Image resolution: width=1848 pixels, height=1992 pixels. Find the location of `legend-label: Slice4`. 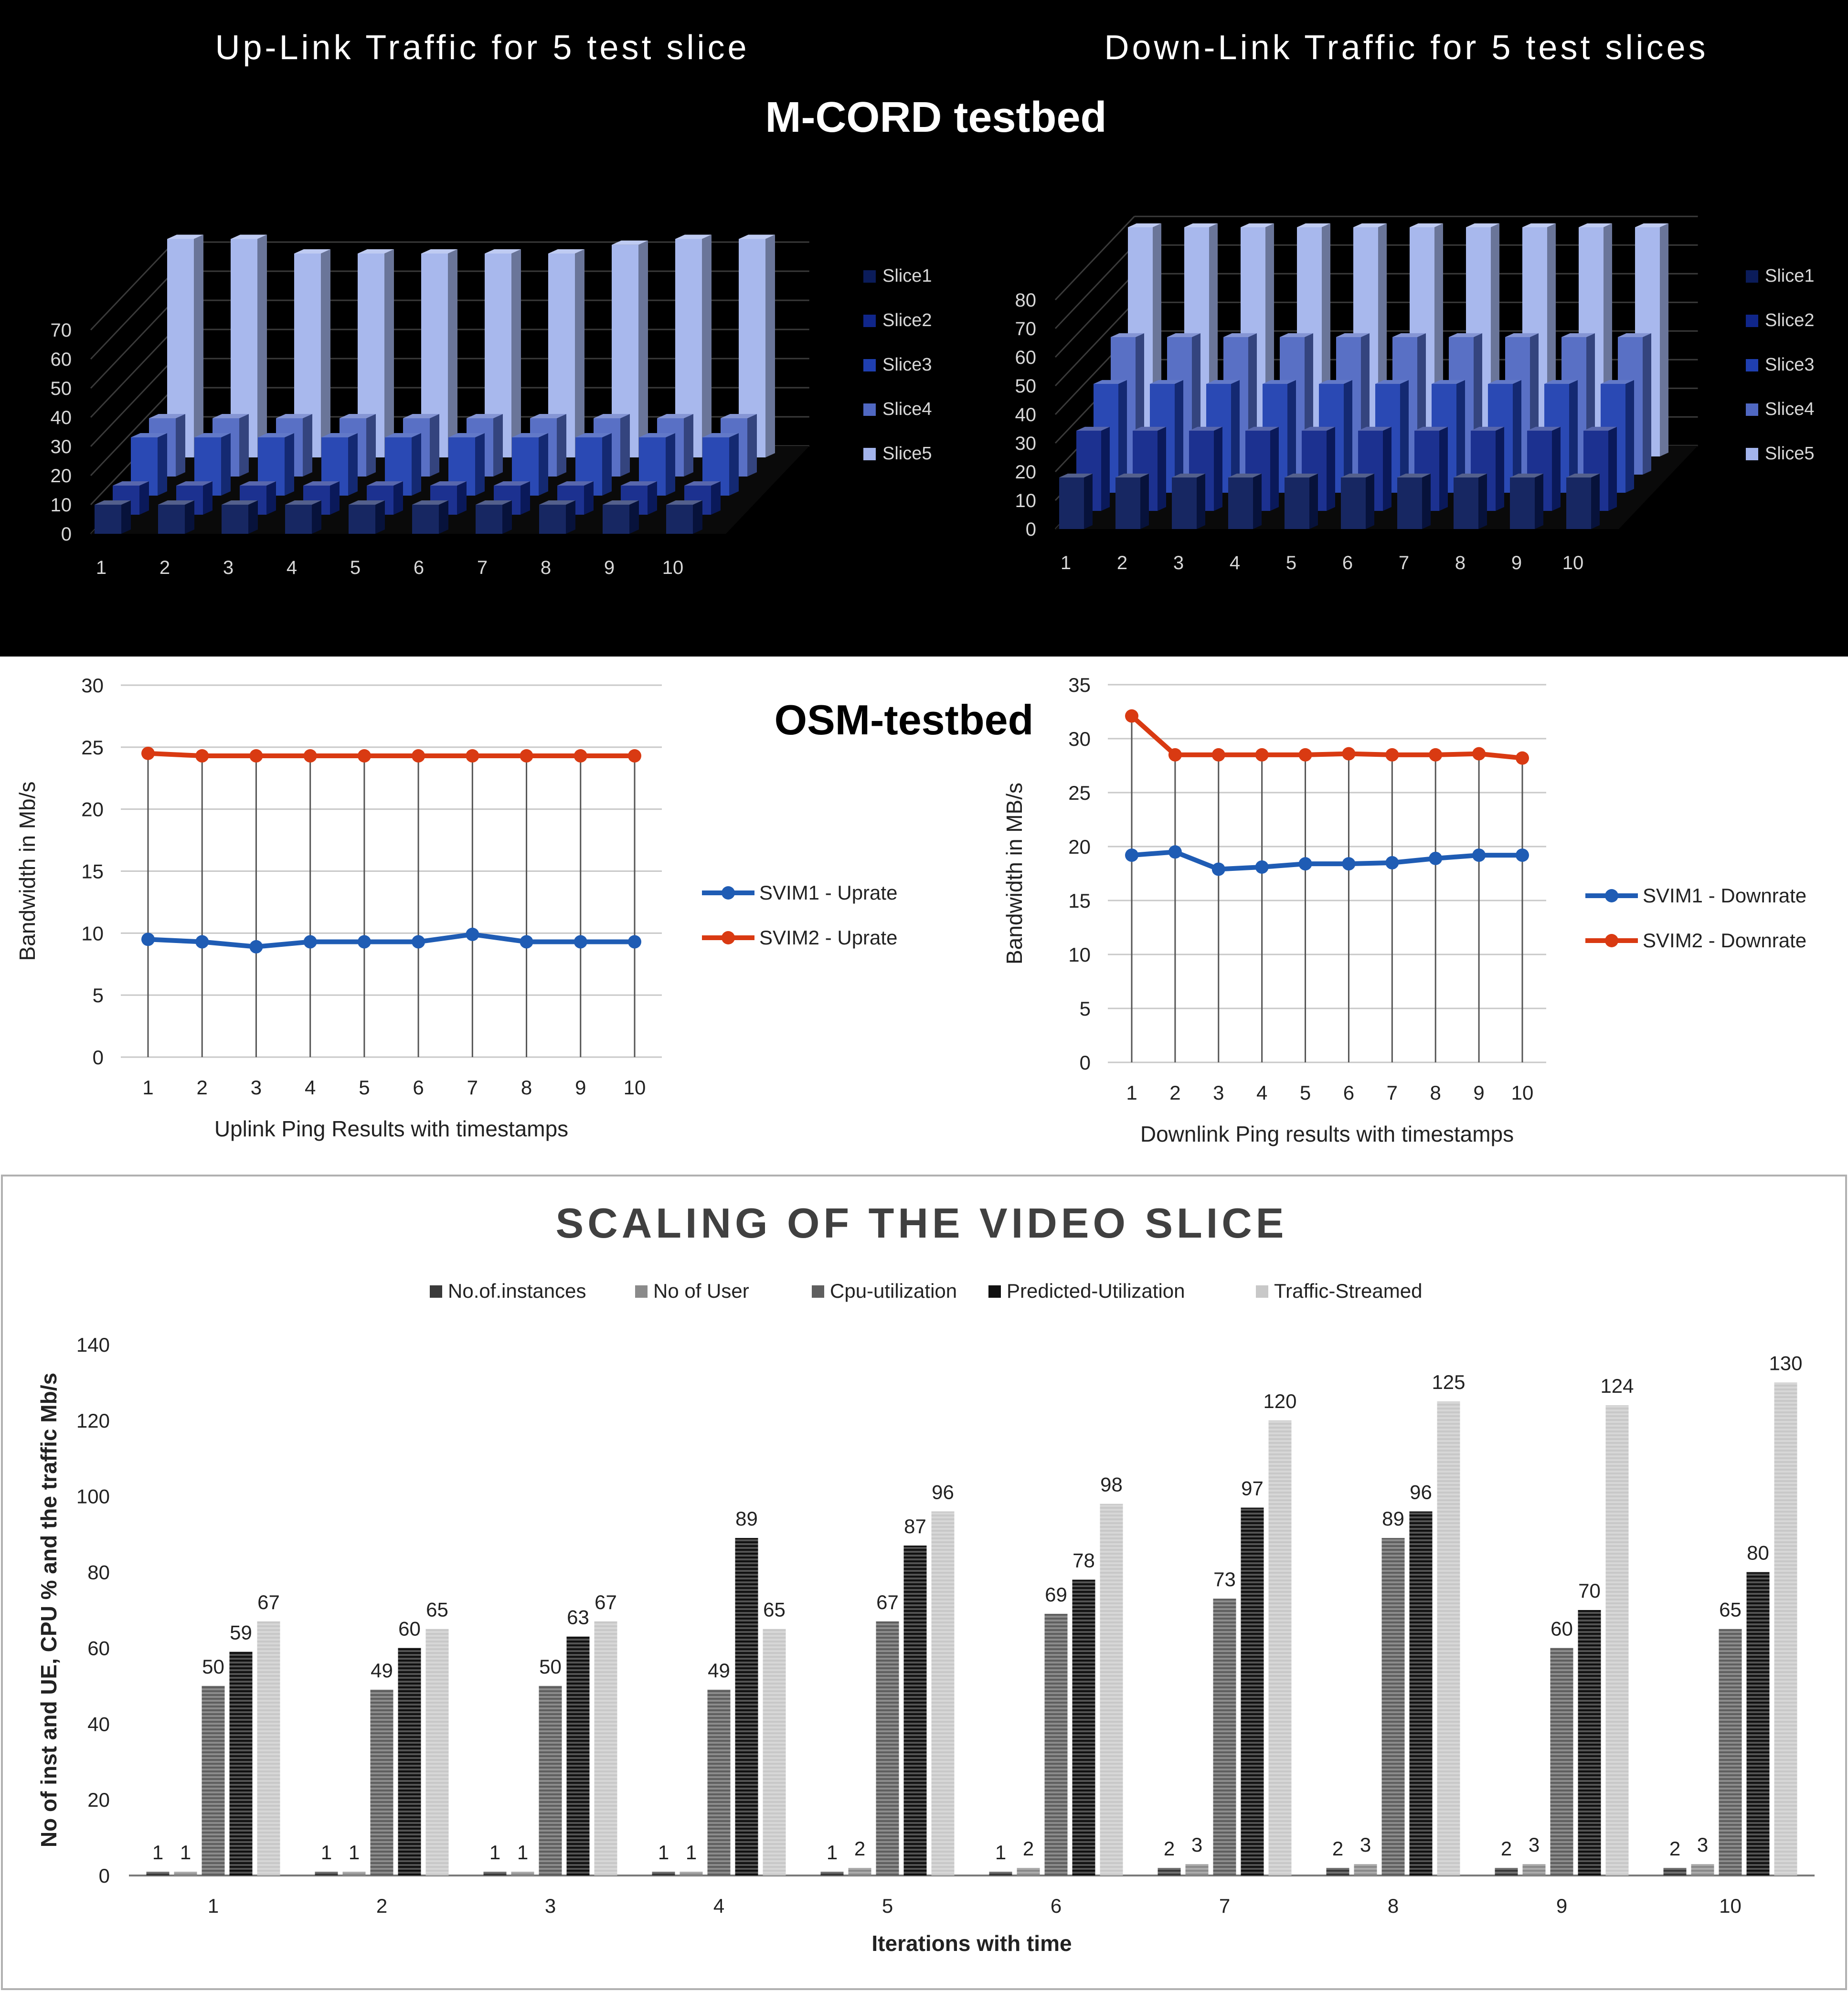

legend-label: Slice4 is located at coordinates (907, 409).